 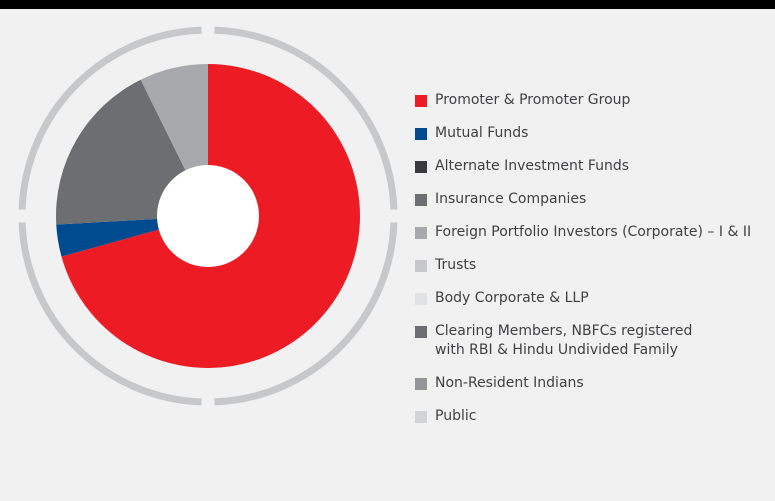 I want to click on legend-label: Non-Resident Indians, so click(x=509, y=383).